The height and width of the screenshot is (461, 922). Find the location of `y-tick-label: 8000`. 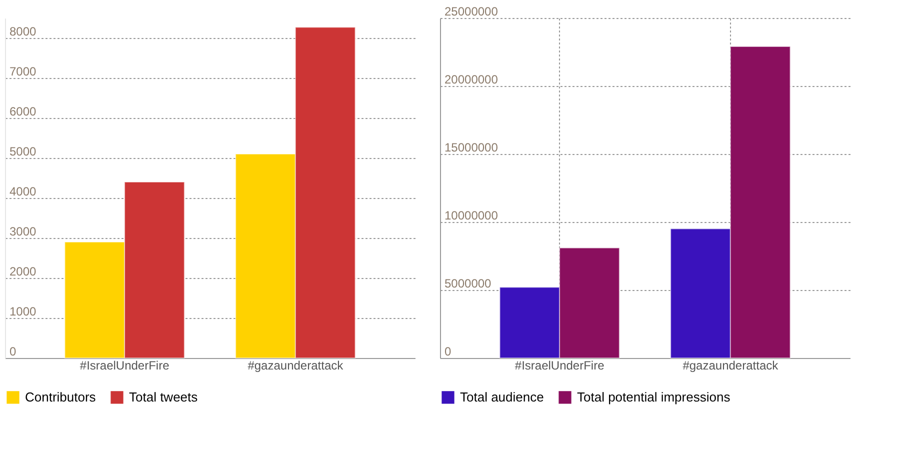

y-tick-label: 8000 is located at coordinates (23, 31).